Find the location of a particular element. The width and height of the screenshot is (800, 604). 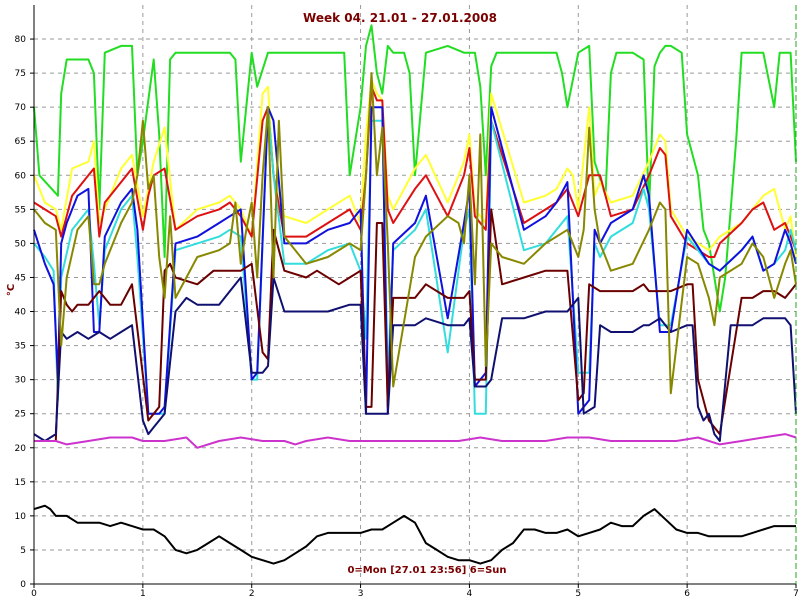

x-tick-label: 7 is located at coordinates (796, 594).